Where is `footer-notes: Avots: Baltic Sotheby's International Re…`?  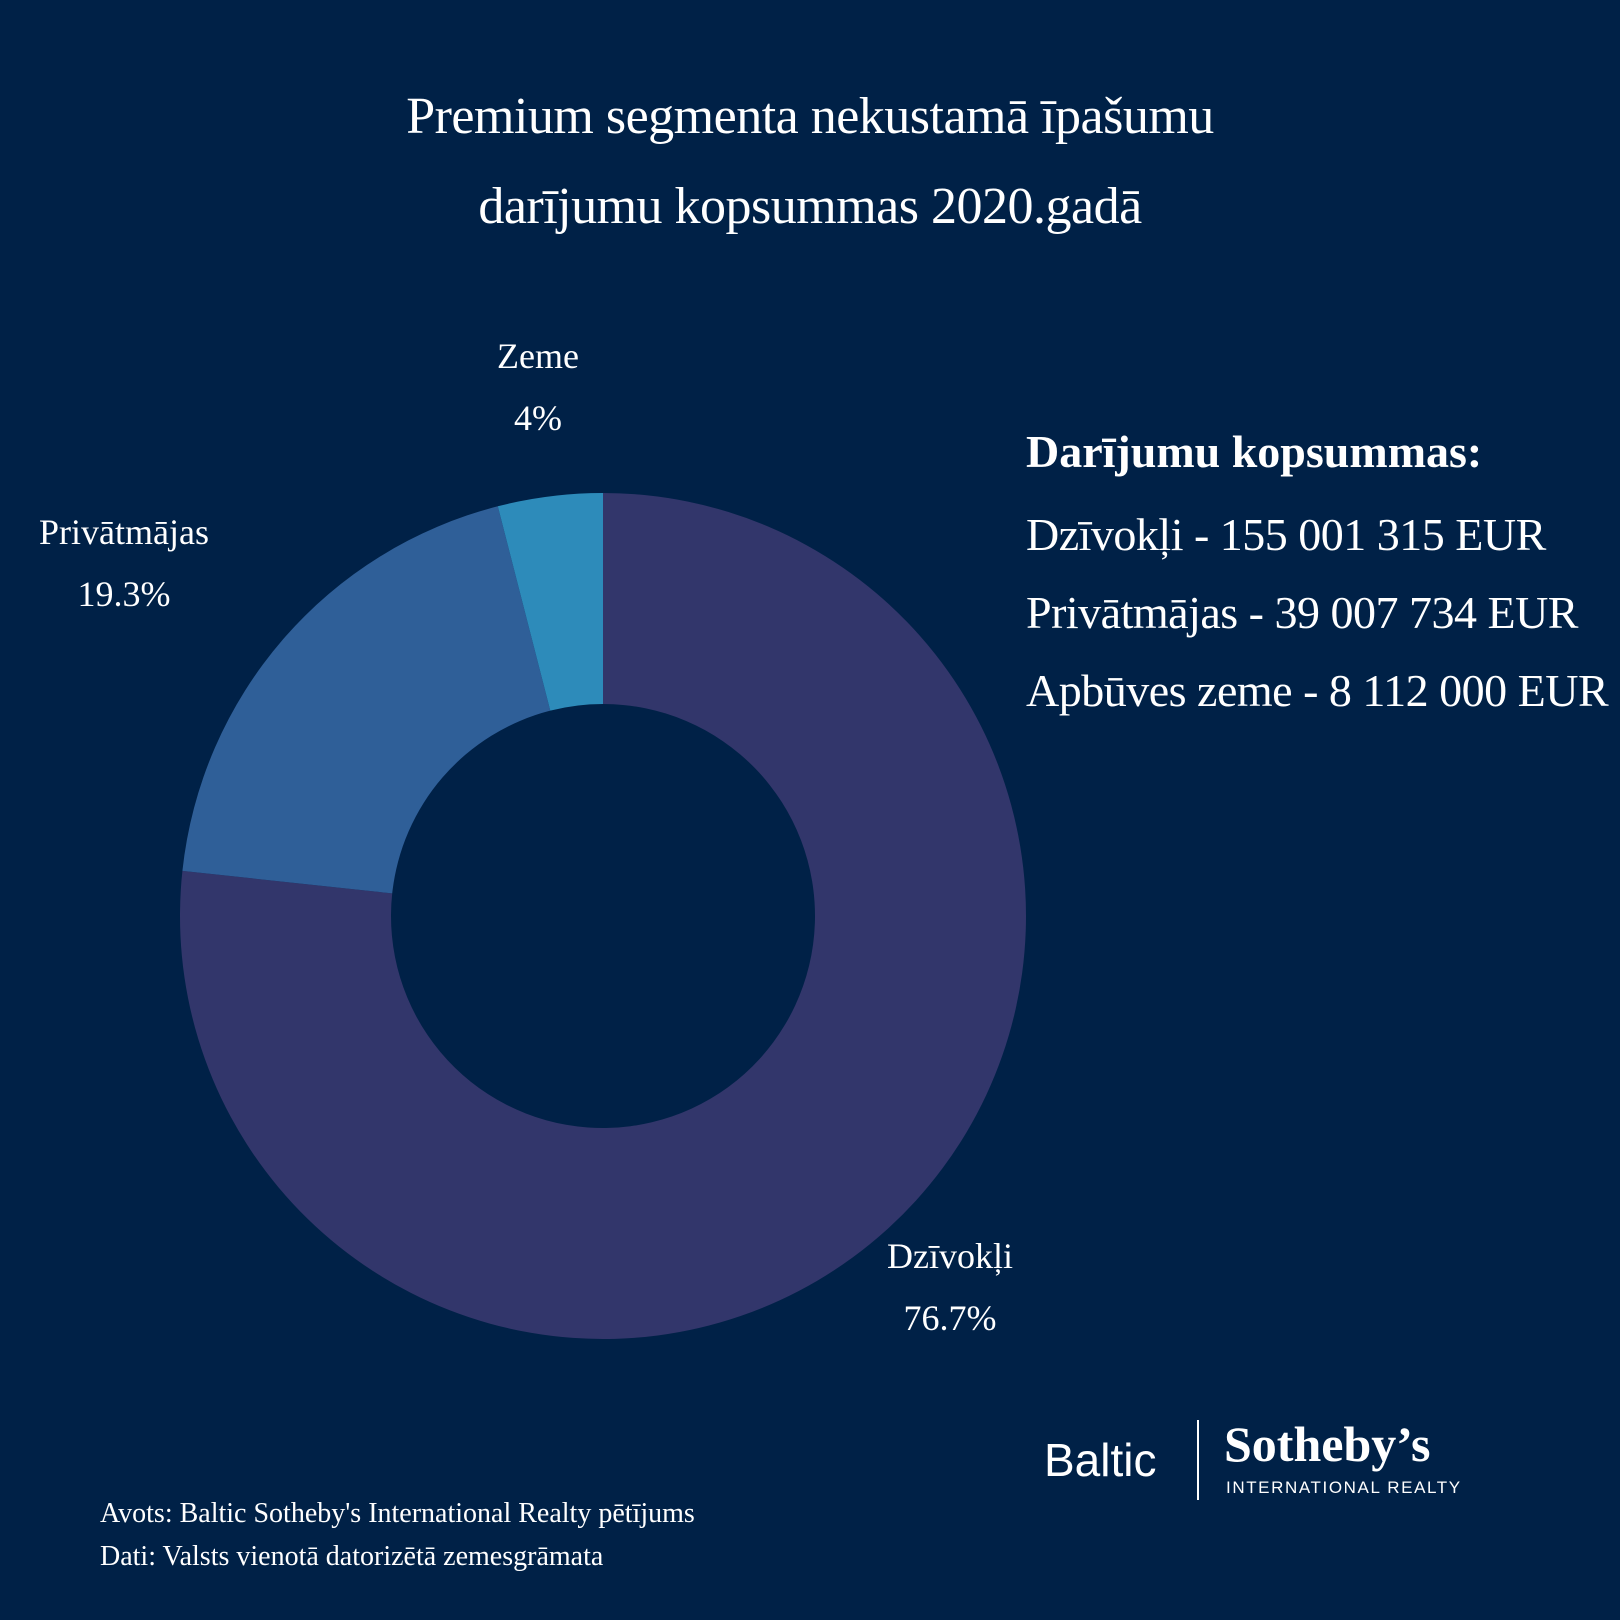
footer-notes: Avots: Baltic Sotheby's International Re… is located at coordinates (397, 1535).